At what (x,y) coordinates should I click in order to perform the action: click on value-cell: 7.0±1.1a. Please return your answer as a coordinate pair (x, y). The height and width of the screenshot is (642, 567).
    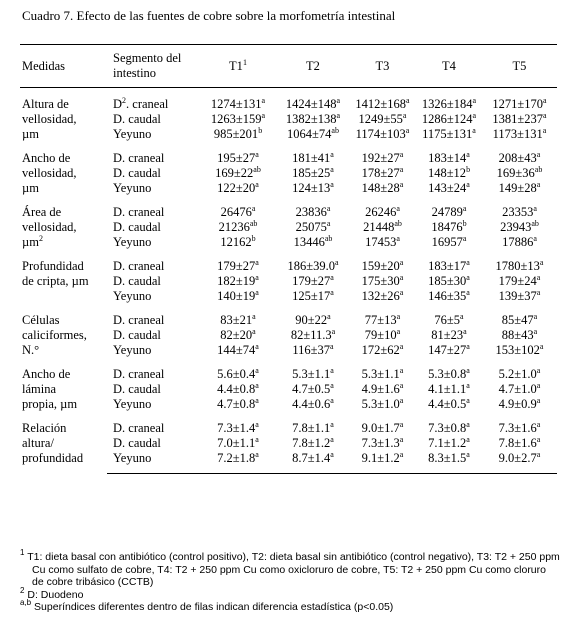
    Looking at the image, I should click on (238, 443).